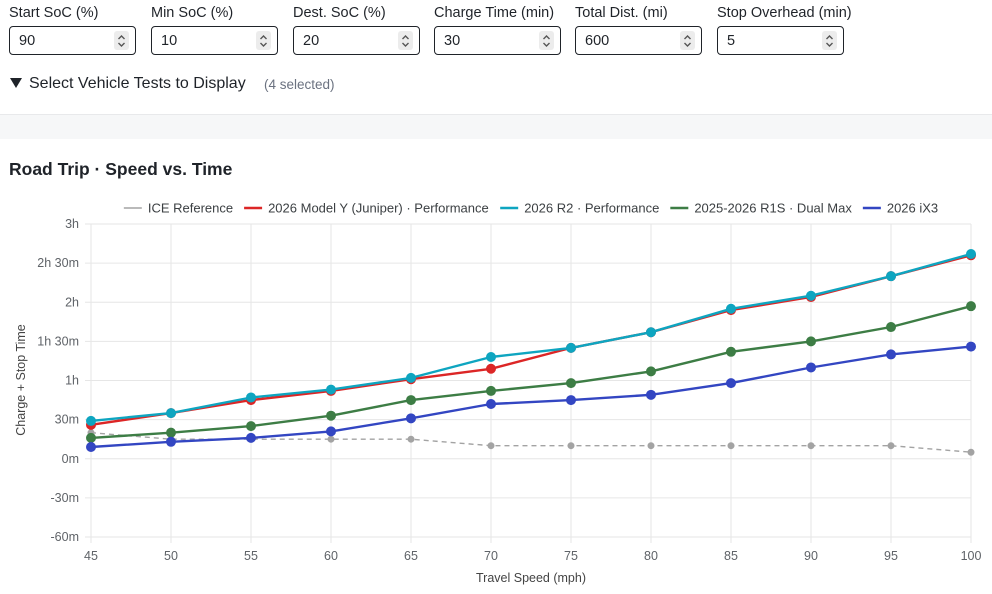  Describe the element at coordinates (54, 13) in the screenshot. I see `input-label: Start SoC (%)` at that location.